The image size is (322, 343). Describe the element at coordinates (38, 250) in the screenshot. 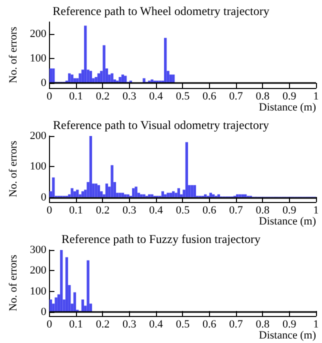

I see `y-tick-label: 300` at that location.